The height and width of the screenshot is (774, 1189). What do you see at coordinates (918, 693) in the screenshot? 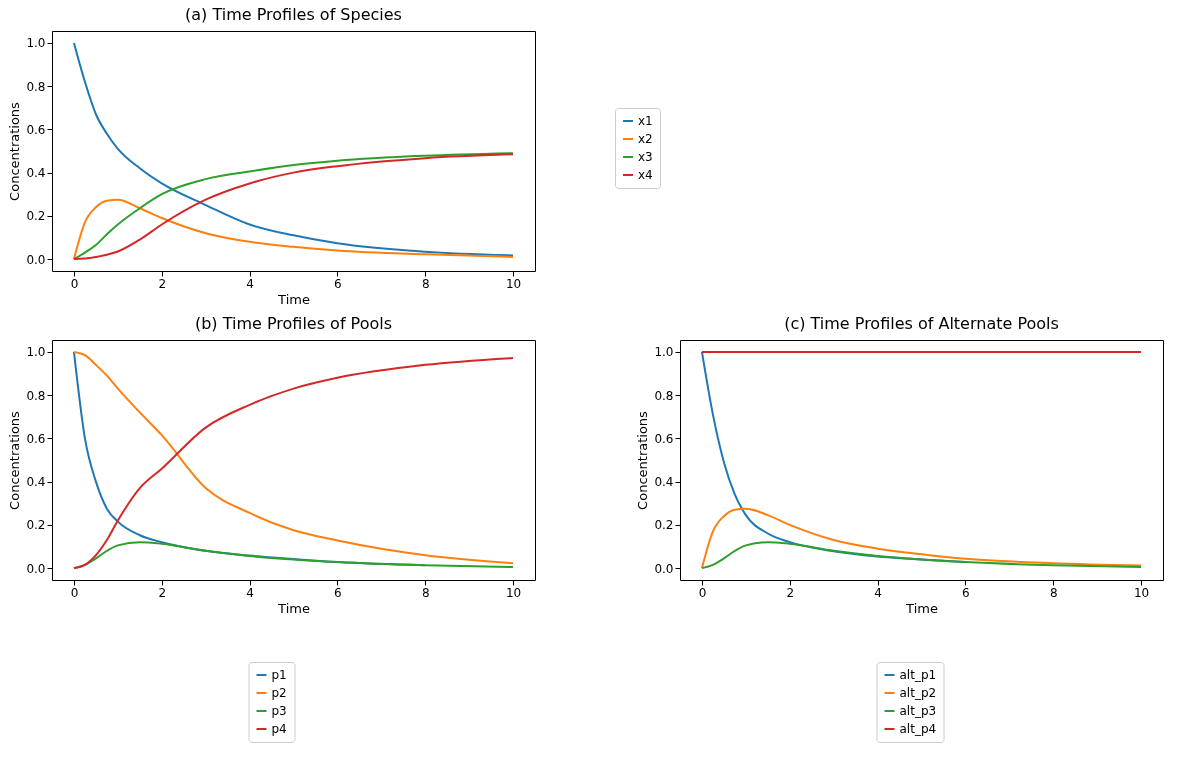
I see `legend-label: alt_p2` at bounding box center [918, 693].